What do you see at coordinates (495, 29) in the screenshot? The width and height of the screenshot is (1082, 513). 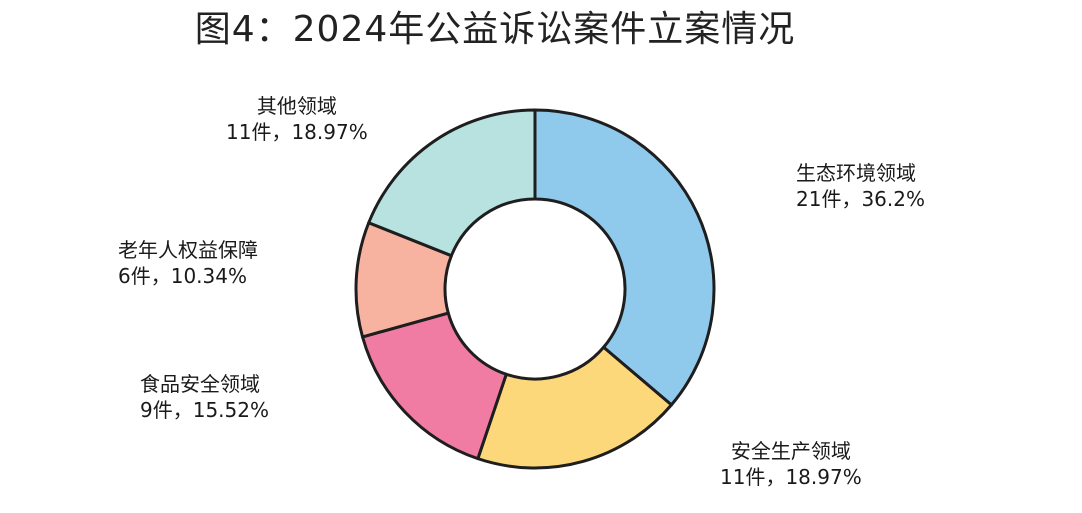 I see `chart-title: 图4：2024年公益诉讼案件立案情况` at bounding box center [495, 29].